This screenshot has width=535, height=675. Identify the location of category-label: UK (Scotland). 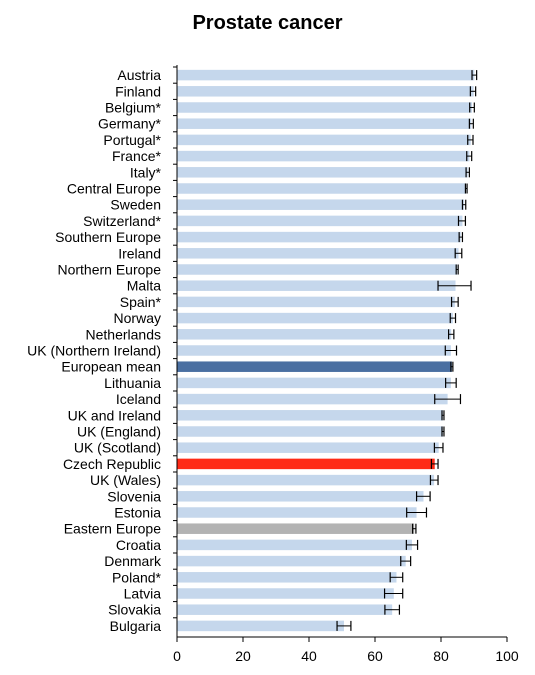
(117, 448).